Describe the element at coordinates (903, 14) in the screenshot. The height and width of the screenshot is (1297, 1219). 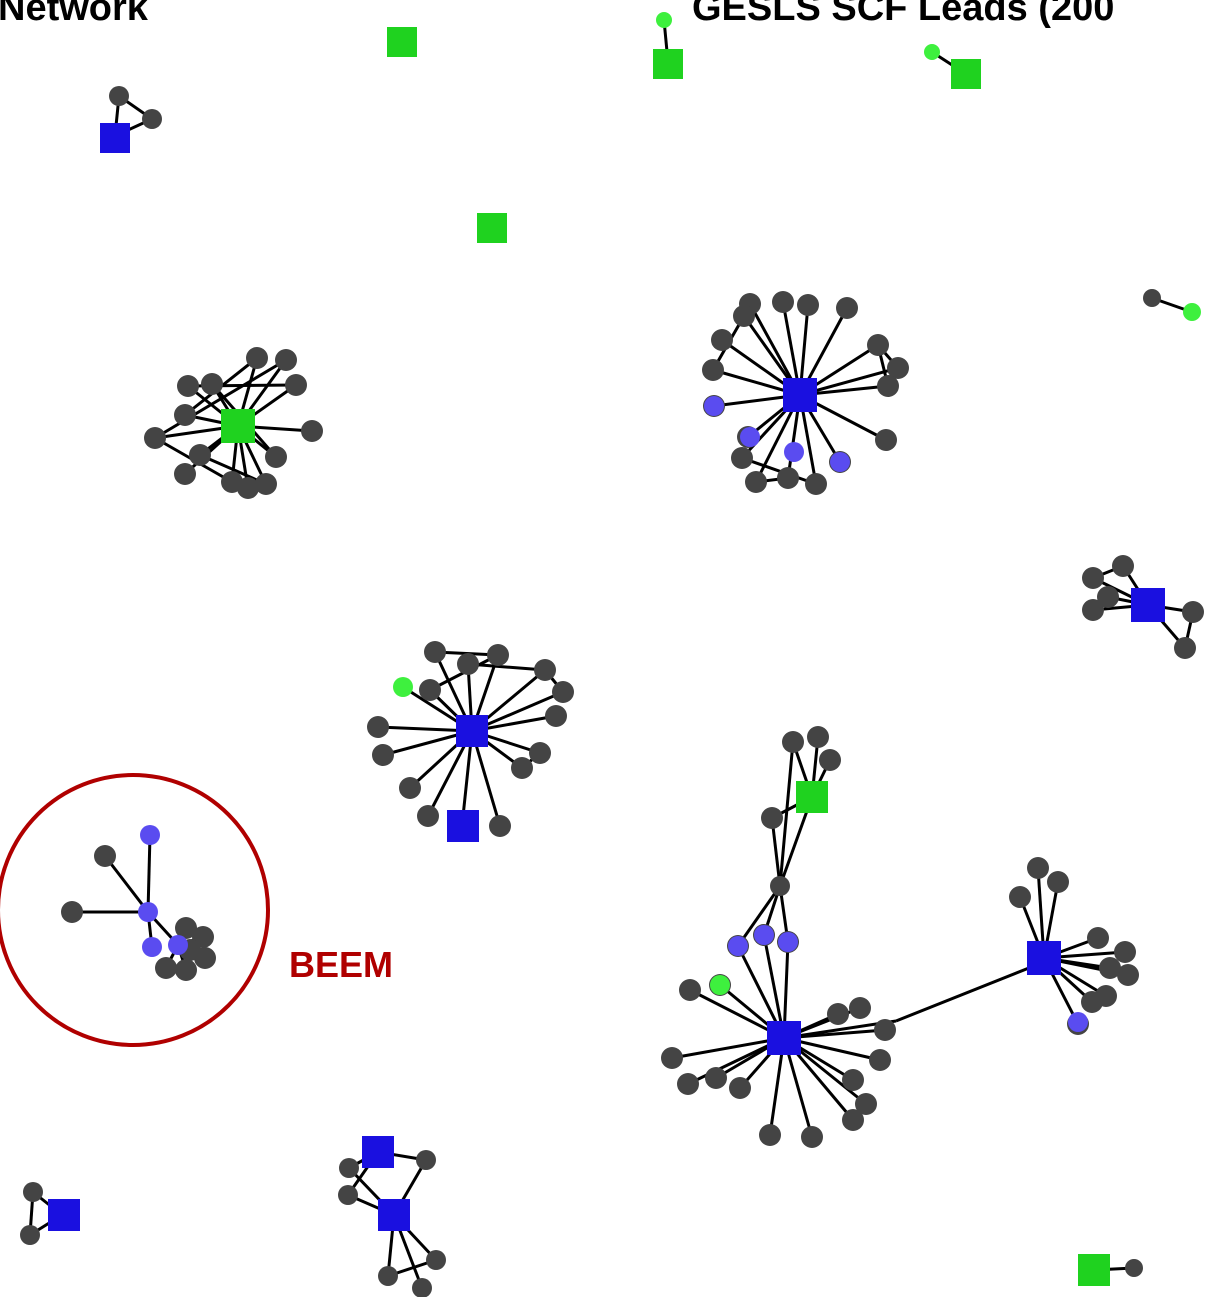
I see `title-right: GESLS SCF Leads (200` at that location.